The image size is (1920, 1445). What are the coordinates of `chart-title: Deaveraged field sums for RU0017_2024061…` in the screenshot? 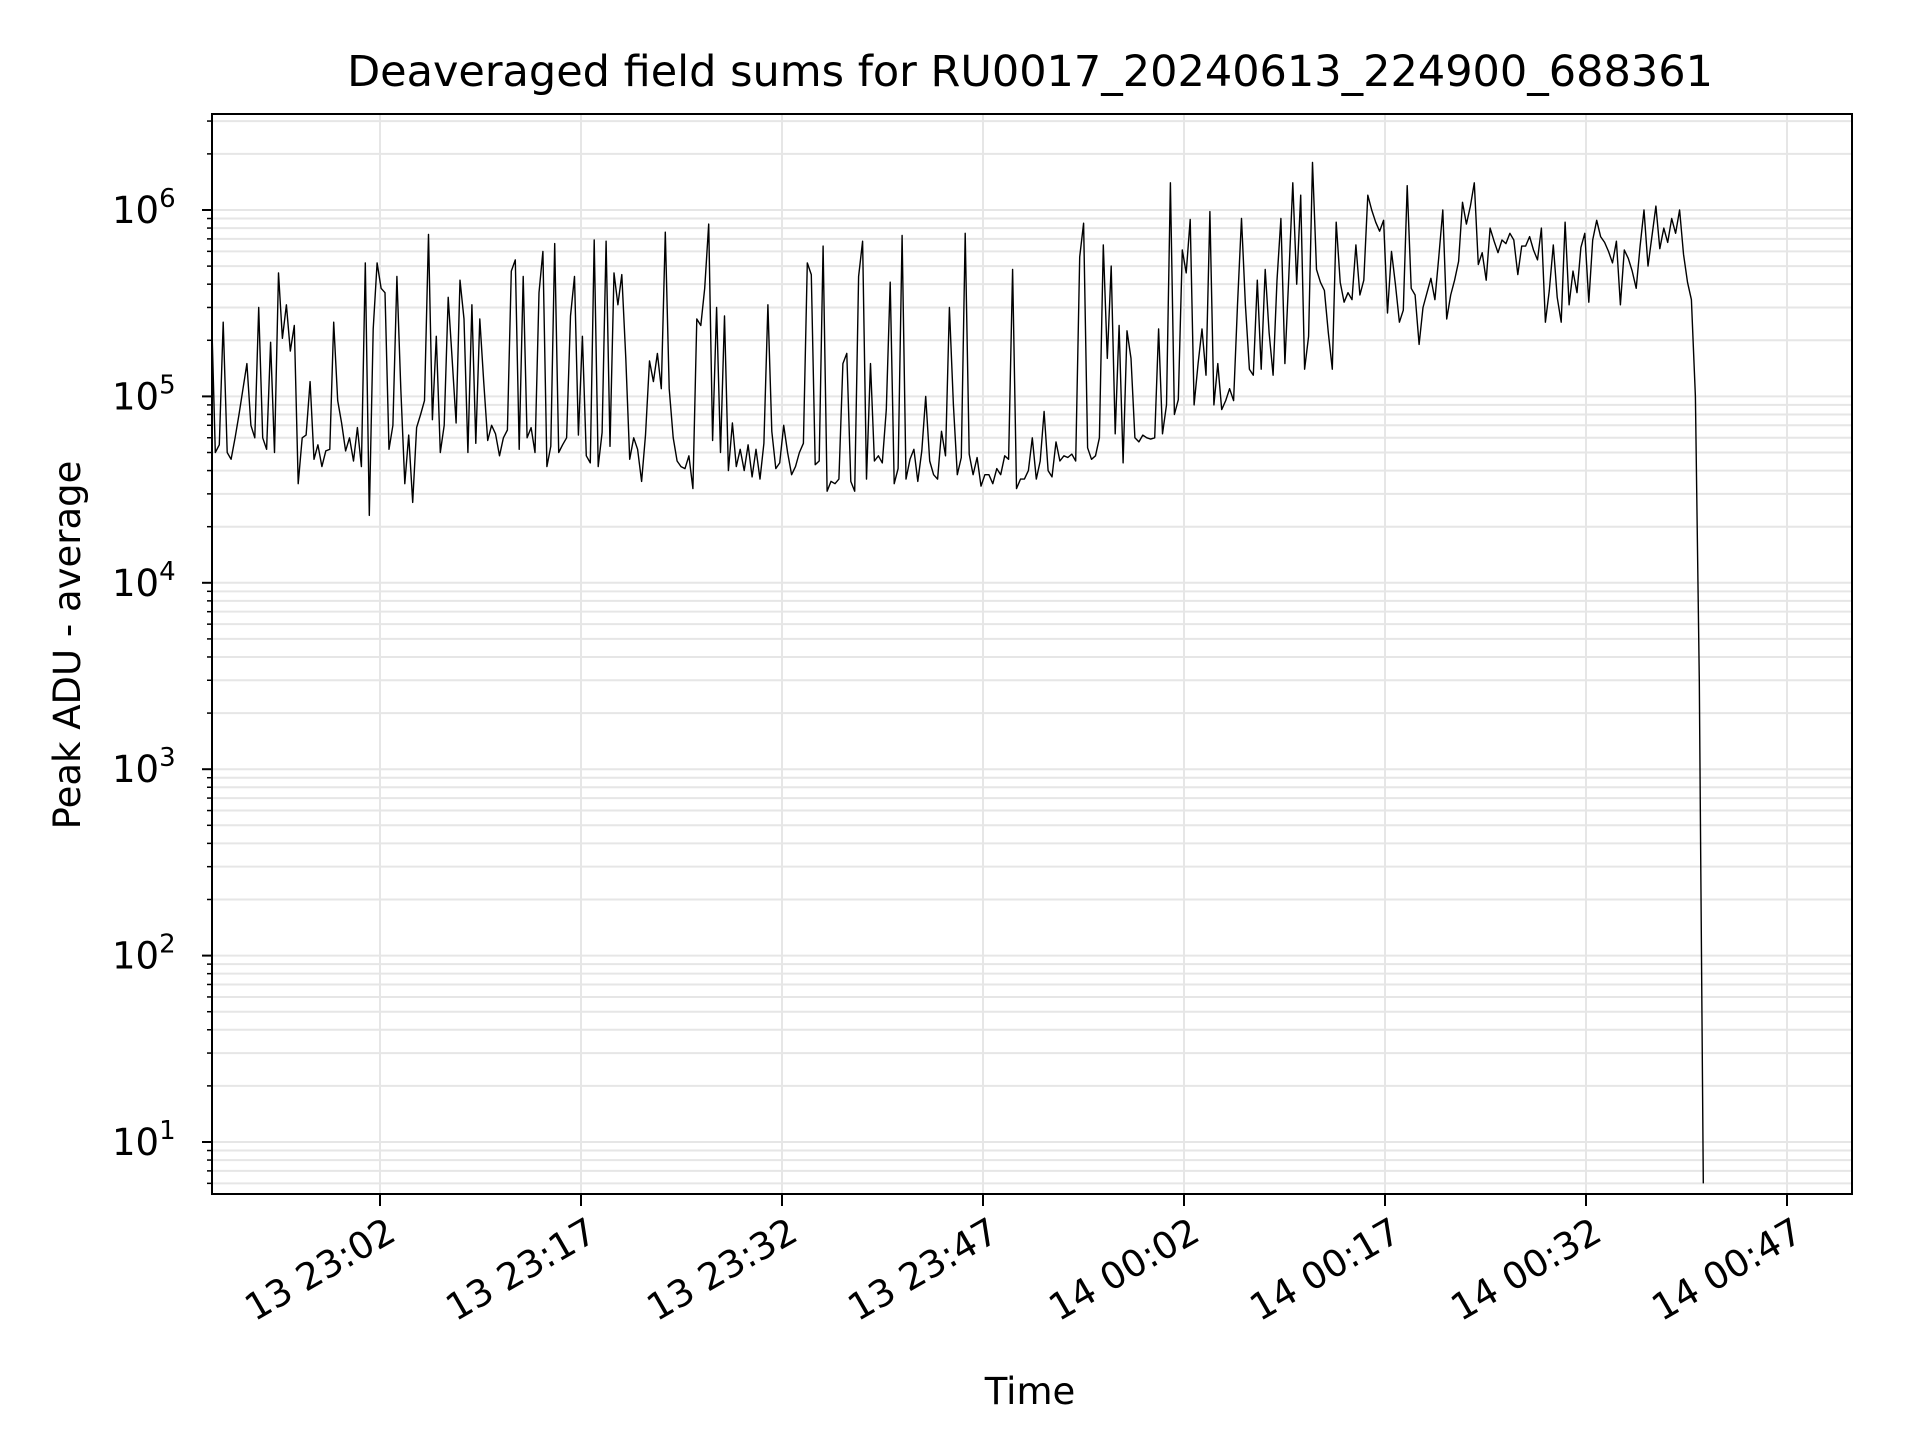 It's located at (1030, 72).